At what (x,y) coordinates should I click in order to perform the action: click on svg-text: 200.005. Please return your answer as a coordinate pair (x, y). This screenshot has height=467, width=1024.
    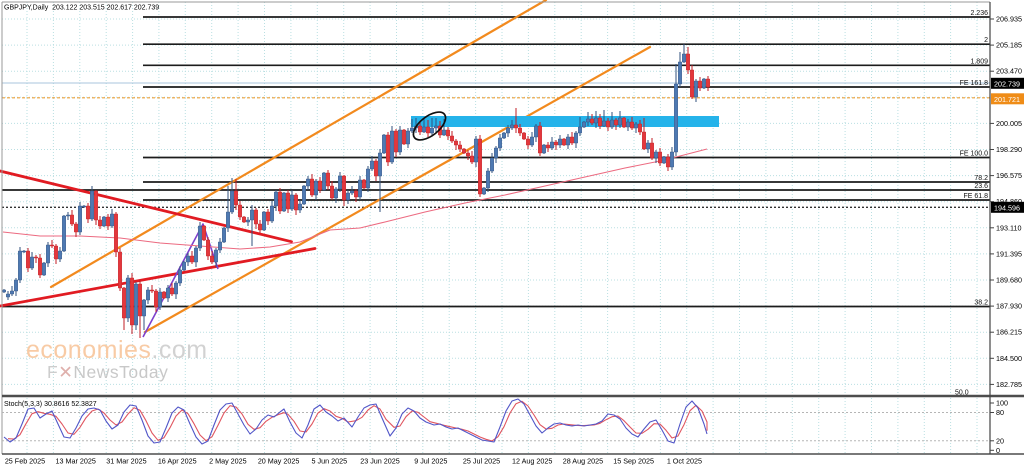
    Looking at the image, I should click on (1009, 123).